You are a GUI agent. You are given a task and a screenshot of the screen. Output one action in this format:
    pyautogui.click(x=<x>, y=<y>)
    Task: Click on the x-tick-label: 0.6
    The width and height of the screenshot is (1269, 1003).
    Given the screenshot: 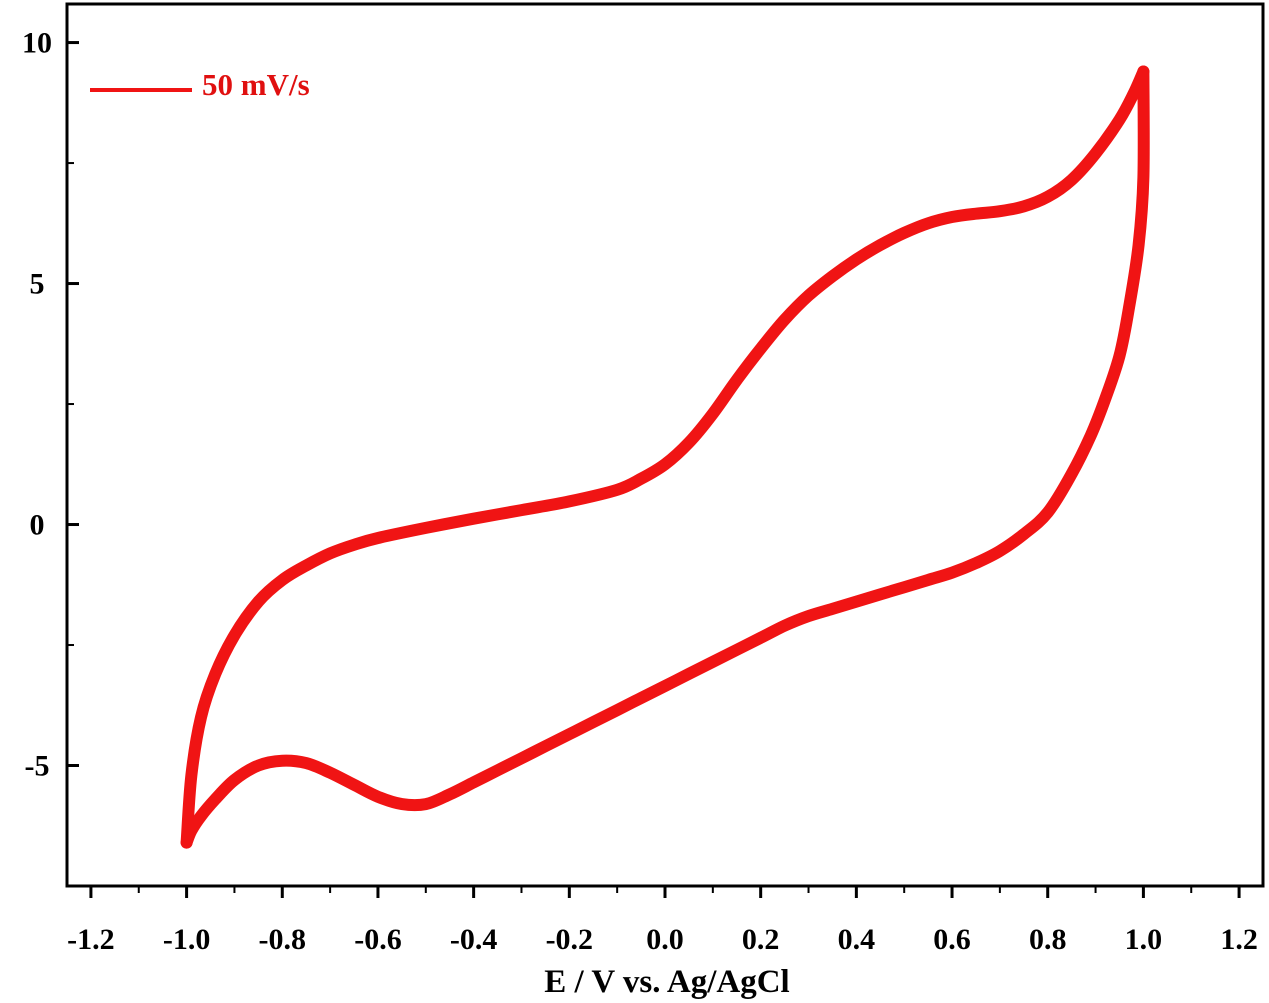 What is the action you would take?
    pyautogui.click(x=952, y=939)
    